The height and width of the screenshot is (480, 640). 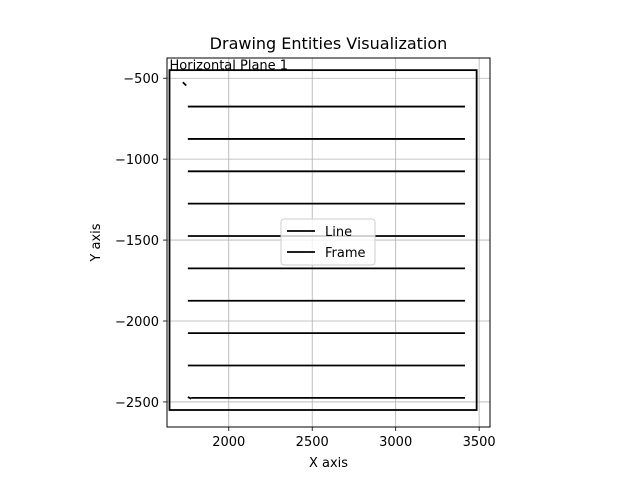 I want to click on legend-label: Frame, so click(x=345, y=253).